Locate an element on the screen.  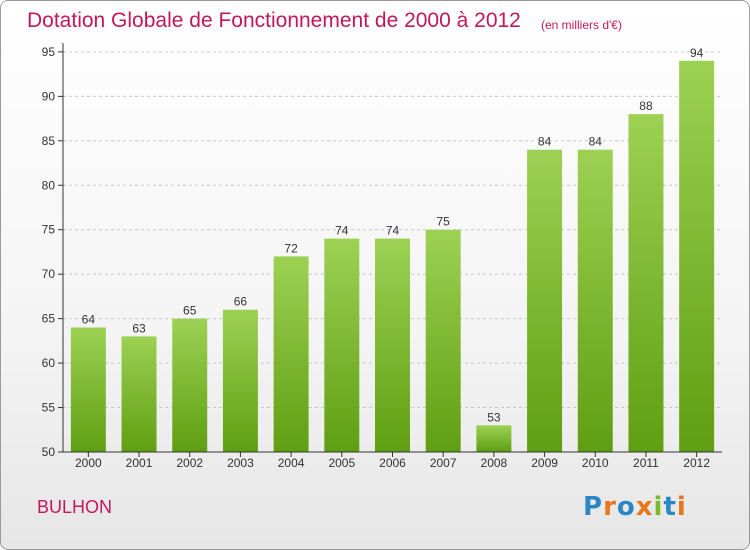
bar-2007 is located at coordinates (443, 340).